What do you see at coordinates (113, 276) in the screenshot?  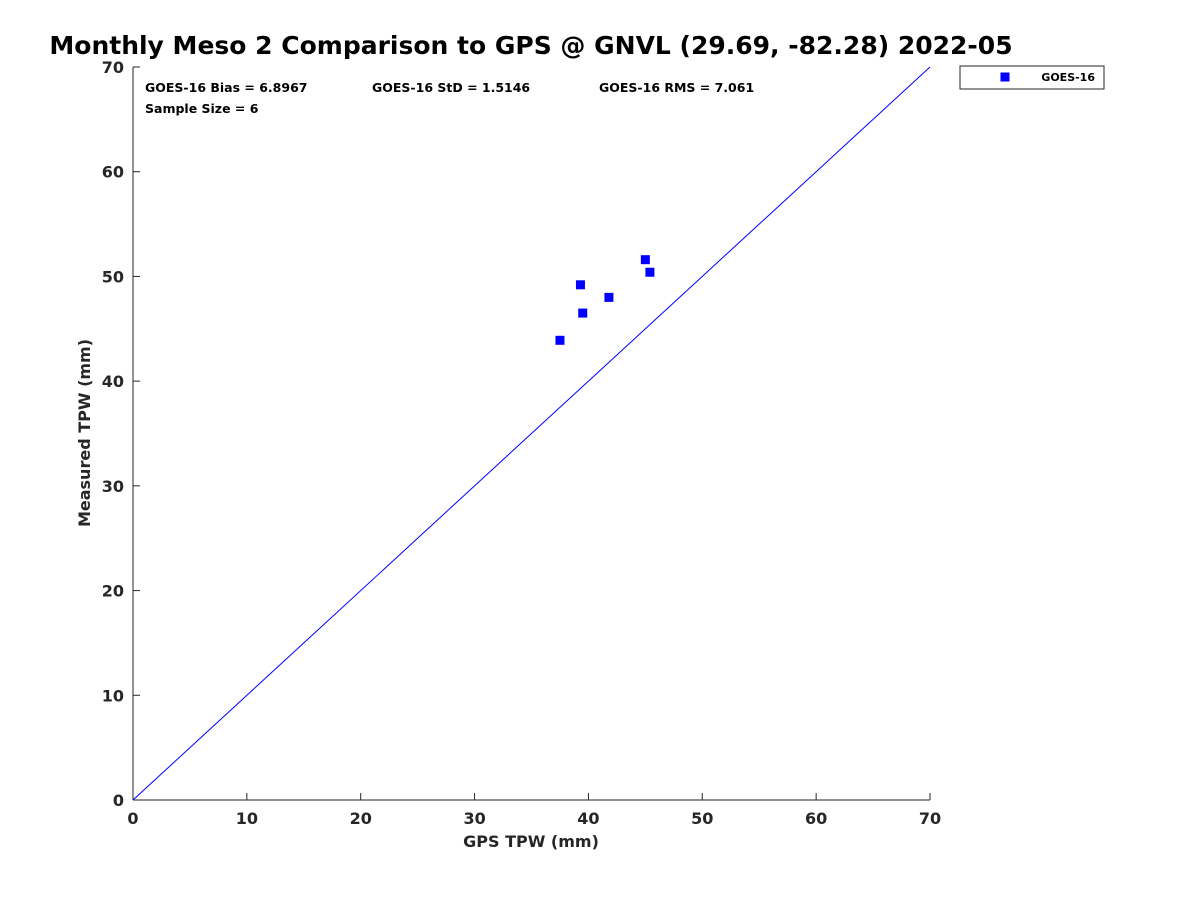 I see `y-tick-label: 50` at bounding box center [113, 276].